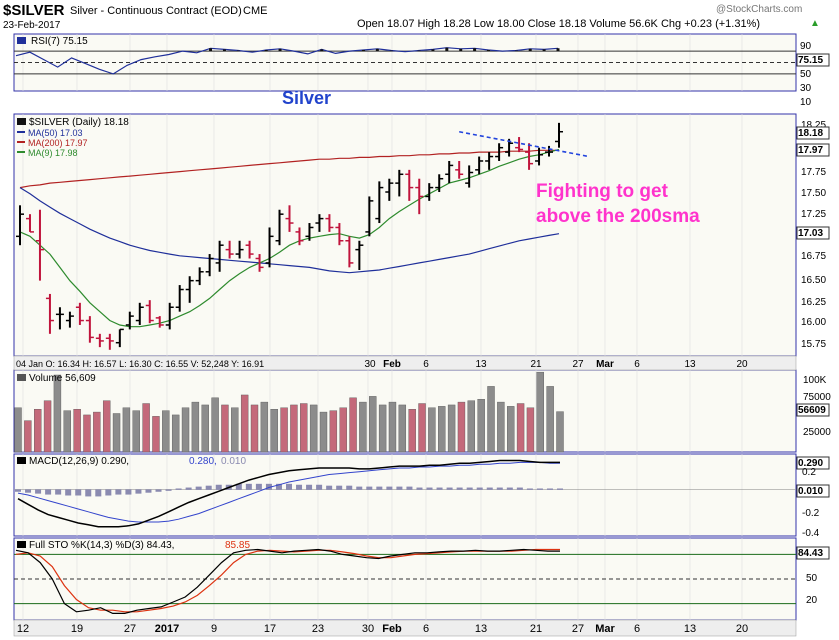  I want to click on bottom-x-label-8: Feb, so click(392, 629).